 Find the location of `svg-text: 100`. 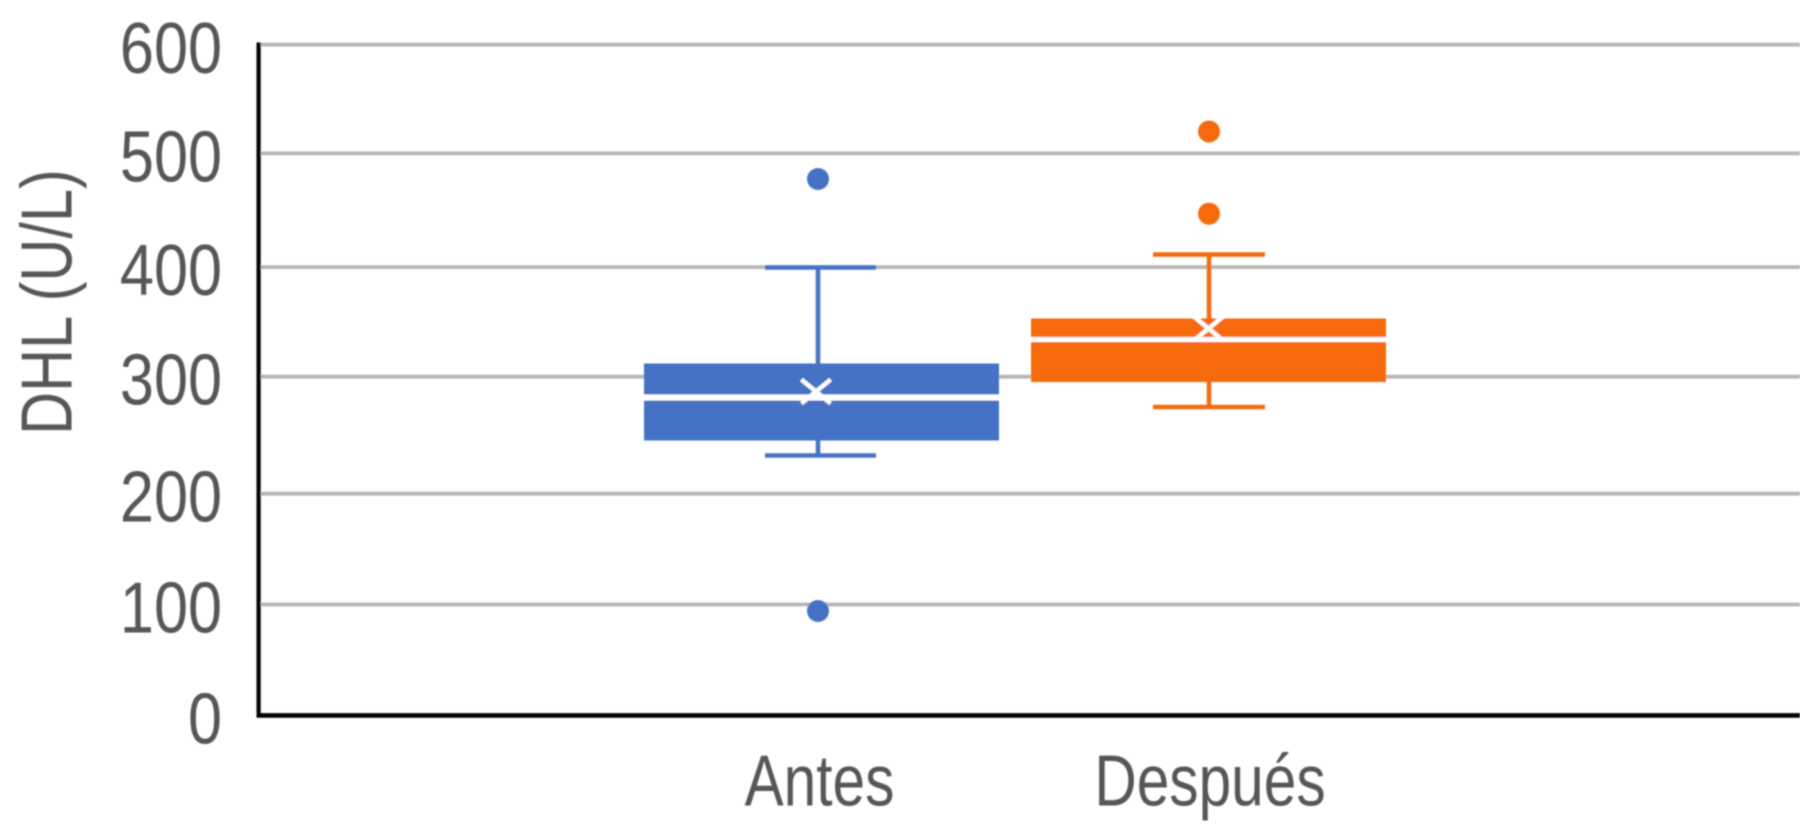

svg-text: 100 is located at coordinates (171, 609).